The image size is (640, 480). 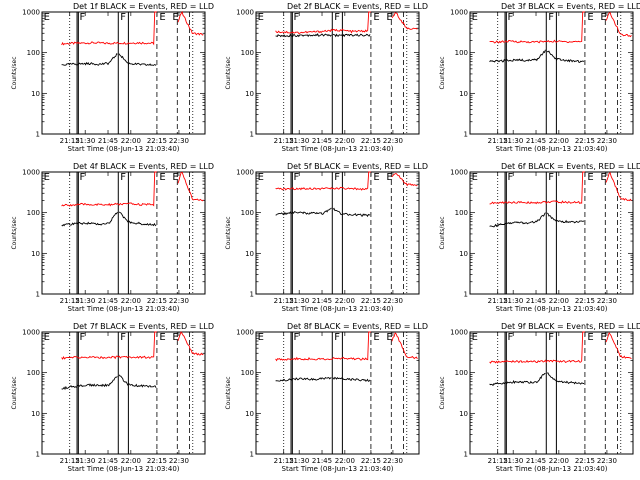 What do you see at coordinates (143, 166) in the screenshot?
I see `panel-title: Det 4f BLACK = Events, RED = LLD` at bounding box center [143, 166].